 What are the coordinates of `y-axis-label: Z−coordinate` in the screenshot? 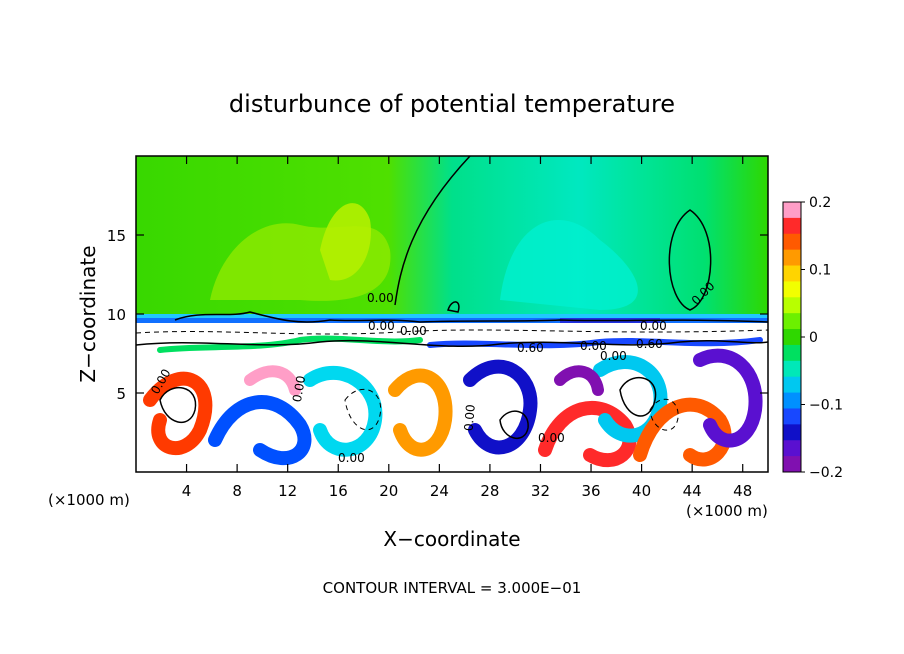 It's located at (88, 313).